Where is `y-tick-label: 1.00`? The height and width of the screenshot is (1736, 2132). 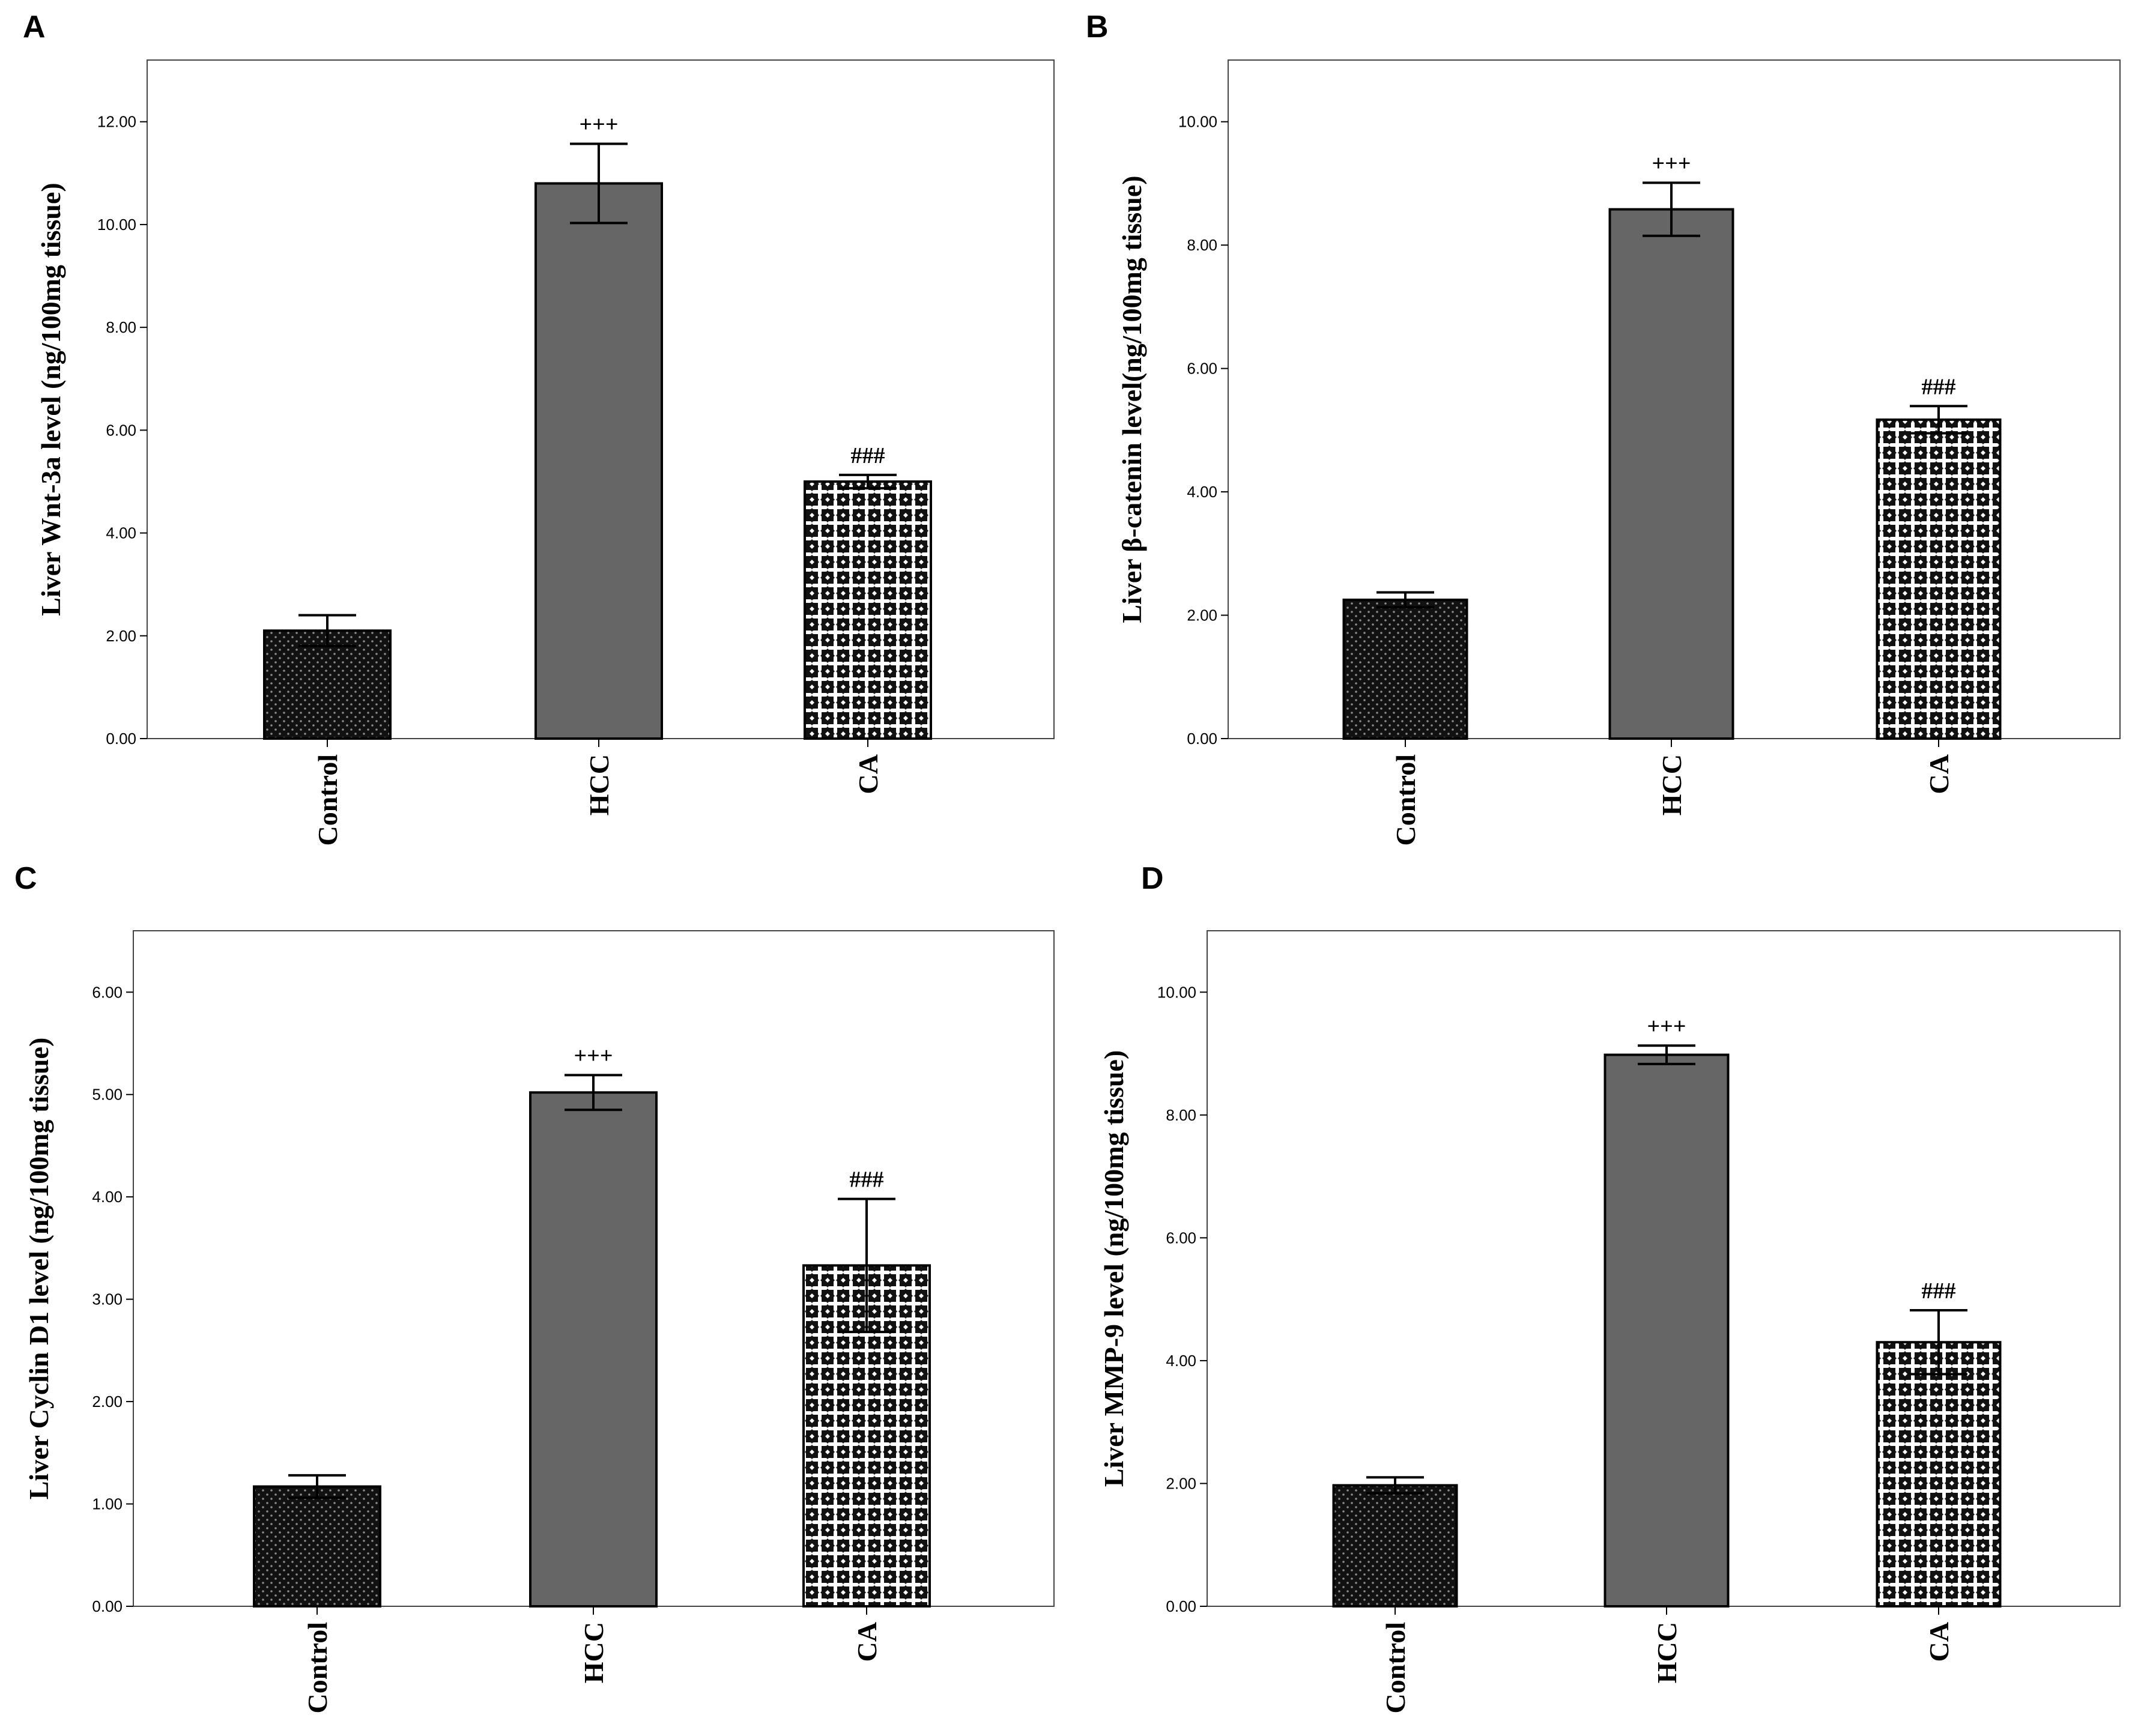 y-tick-label: 1.00 is located at coordinates (107, 1504).